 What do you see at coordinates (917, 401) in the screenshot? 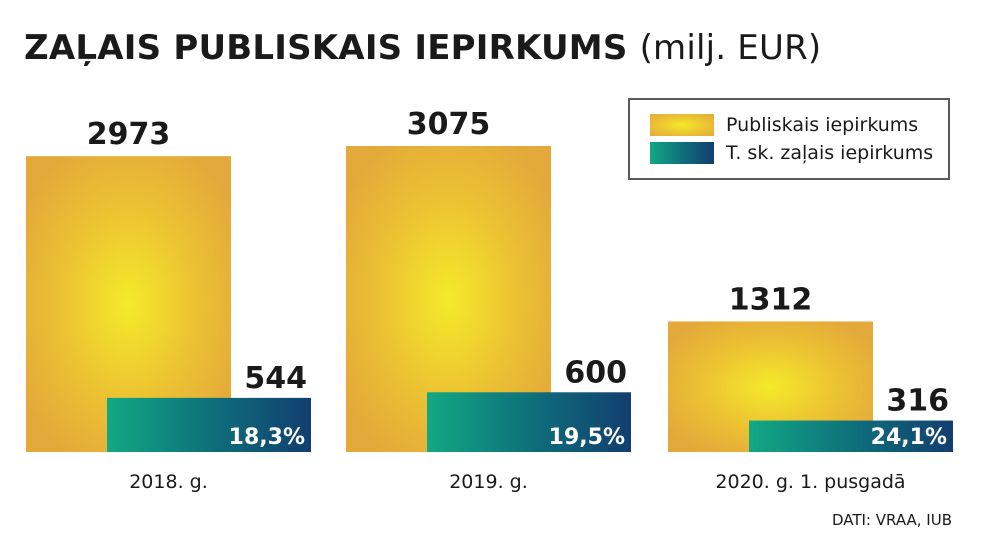
I see `value-label-green-2: 316` at bounding box center [917, 401].